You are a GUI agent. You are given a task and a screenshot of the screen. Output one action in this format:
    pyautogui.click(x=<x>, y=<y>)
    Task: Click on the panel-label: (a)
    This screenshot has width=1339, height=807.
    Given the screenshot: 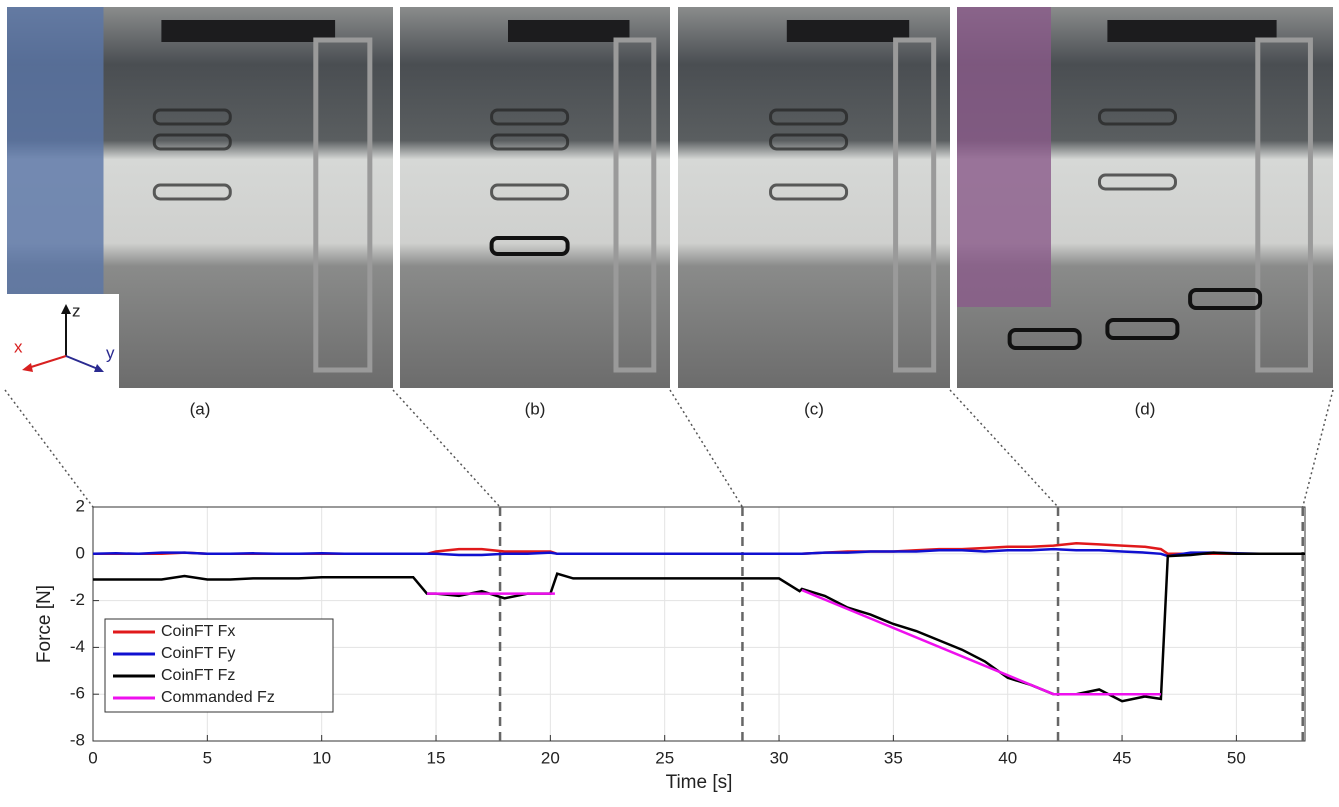 What is the action you would take?
    pyautogui.click(x=200, y=408)
    